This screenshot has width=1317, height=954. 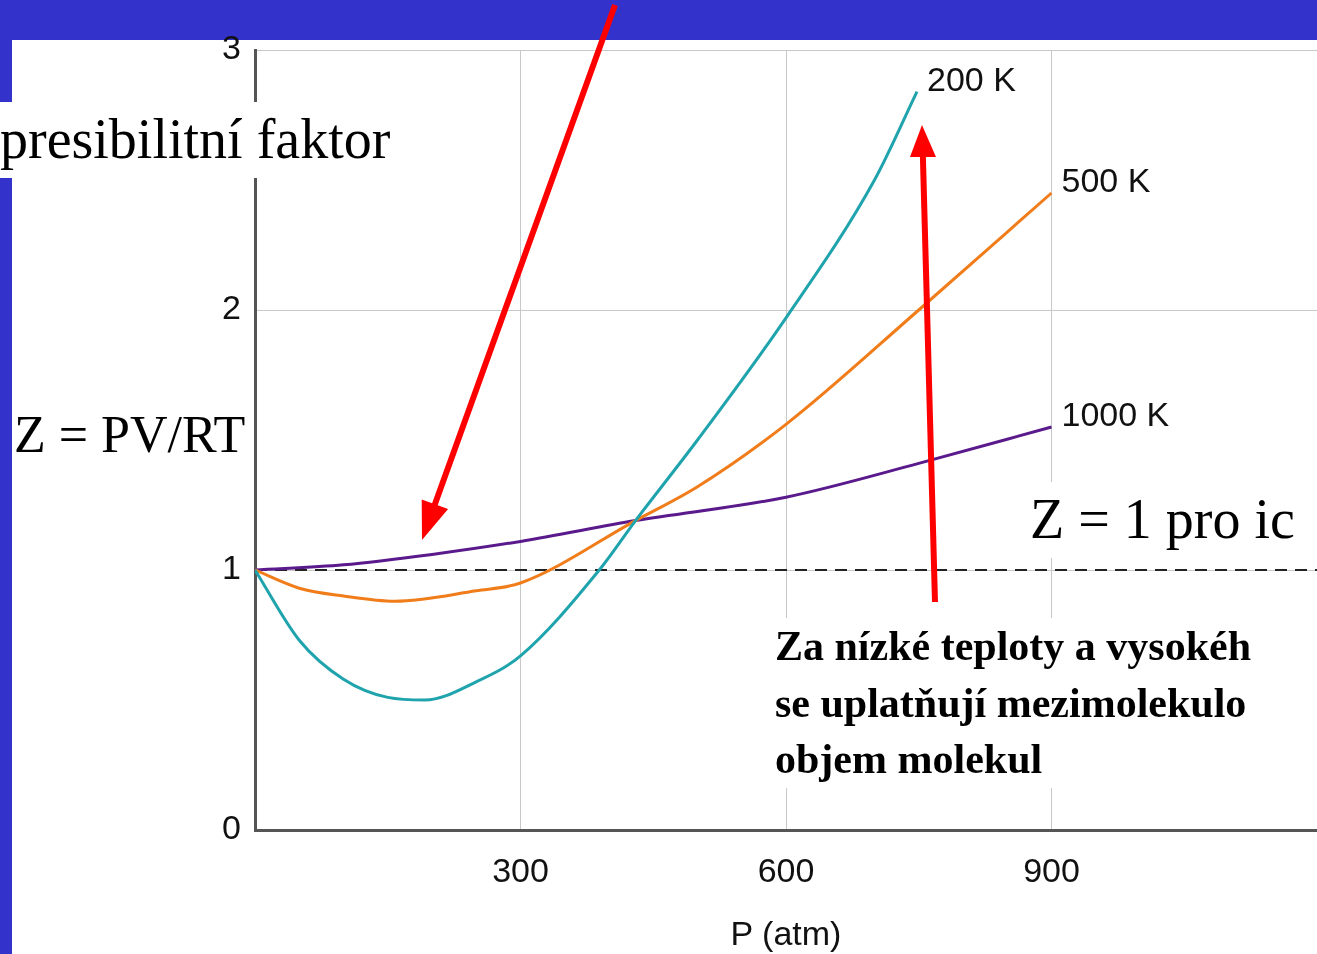 I want to click on y-tick-label: 3, so click(x=231, y=47).